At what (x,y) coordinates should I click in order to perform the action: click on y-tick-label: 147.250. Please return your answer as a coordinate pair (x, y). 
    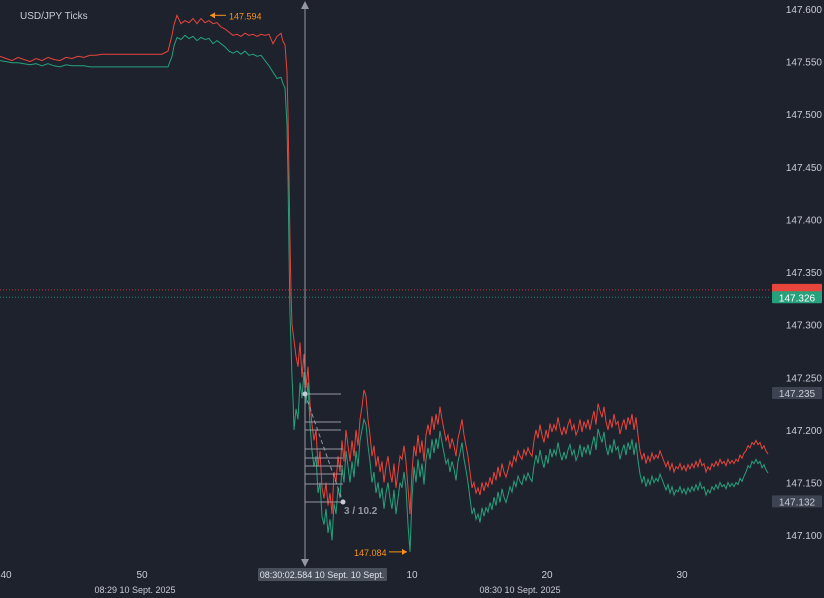
    Looking at the image, I should click on (804, 378).